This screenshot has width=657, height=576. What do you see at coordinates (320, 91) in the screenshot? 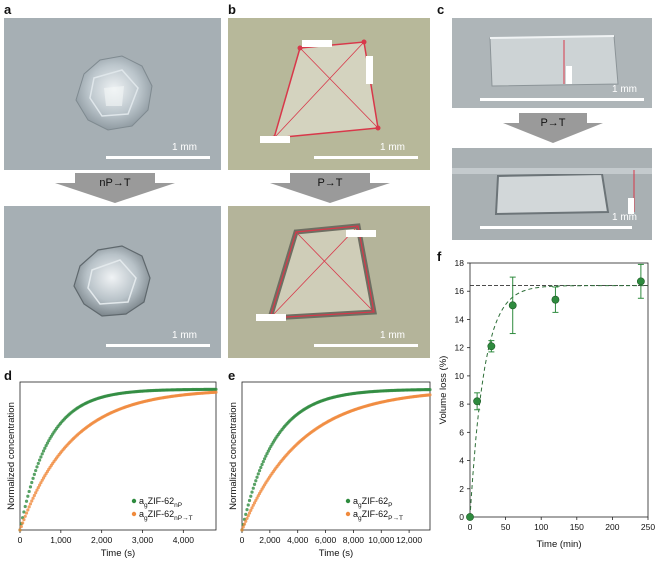
I see `crystal-b-before-image` at bounding box center [320, 91].